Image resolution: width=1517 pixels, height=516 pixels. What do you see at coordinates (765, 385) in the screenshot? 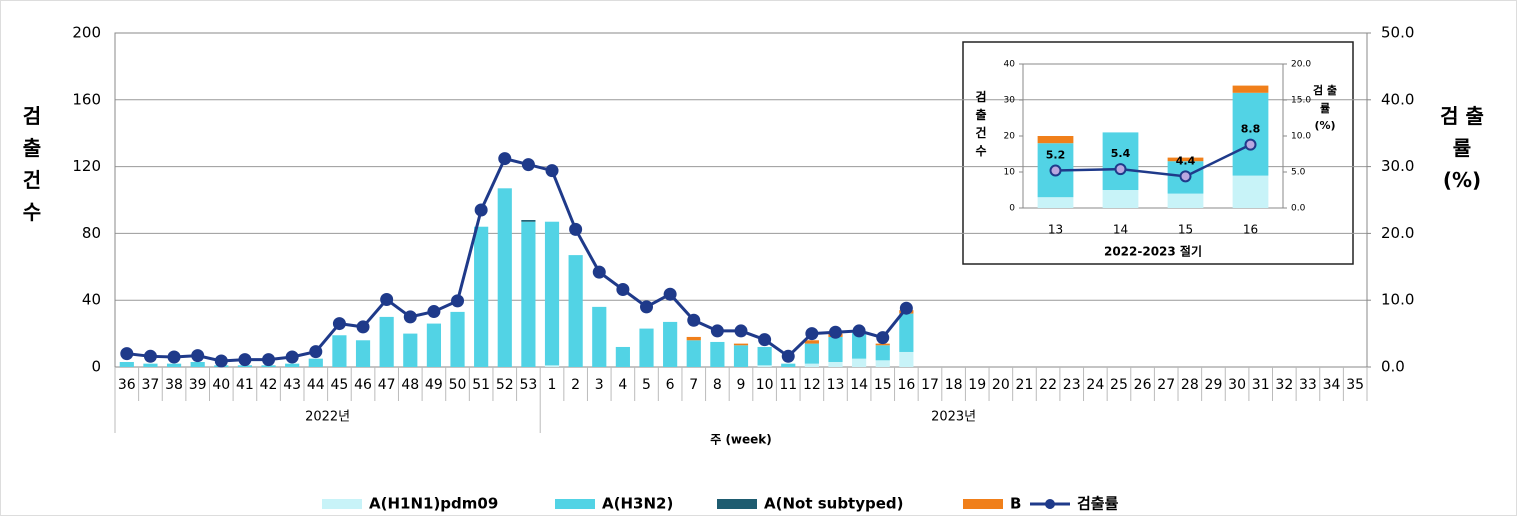
I see `x-tick-label: 10` at bounding box center [765, 385].